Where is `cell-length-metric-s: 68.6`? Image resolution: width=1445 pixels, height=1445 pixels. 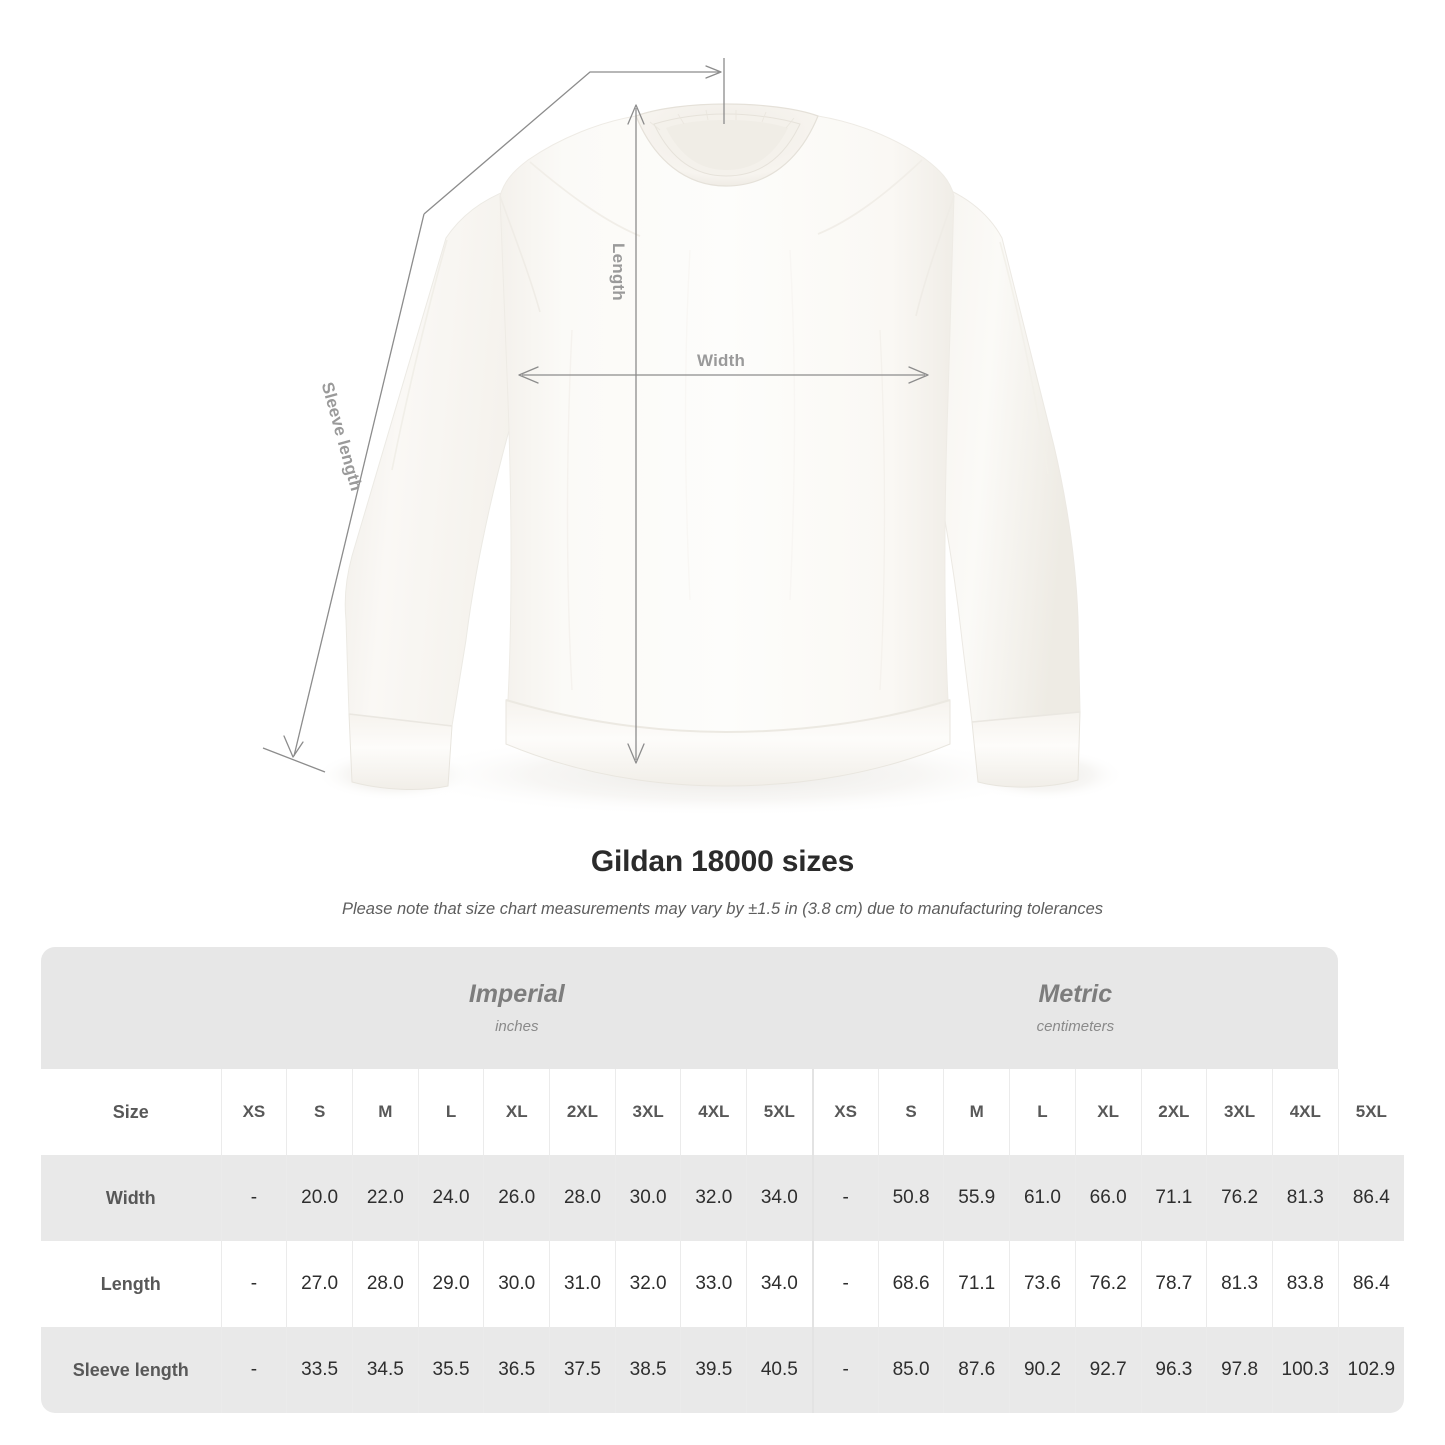
cell-length-metric-s: 68.6 is located at coordinates (910, 1284).